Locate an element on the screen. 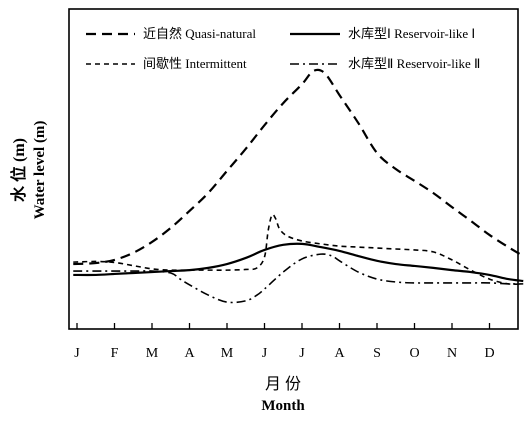 The width and height of the screenshot is (527, 427). x-tick-label: F is located at coordinates (115, 353).